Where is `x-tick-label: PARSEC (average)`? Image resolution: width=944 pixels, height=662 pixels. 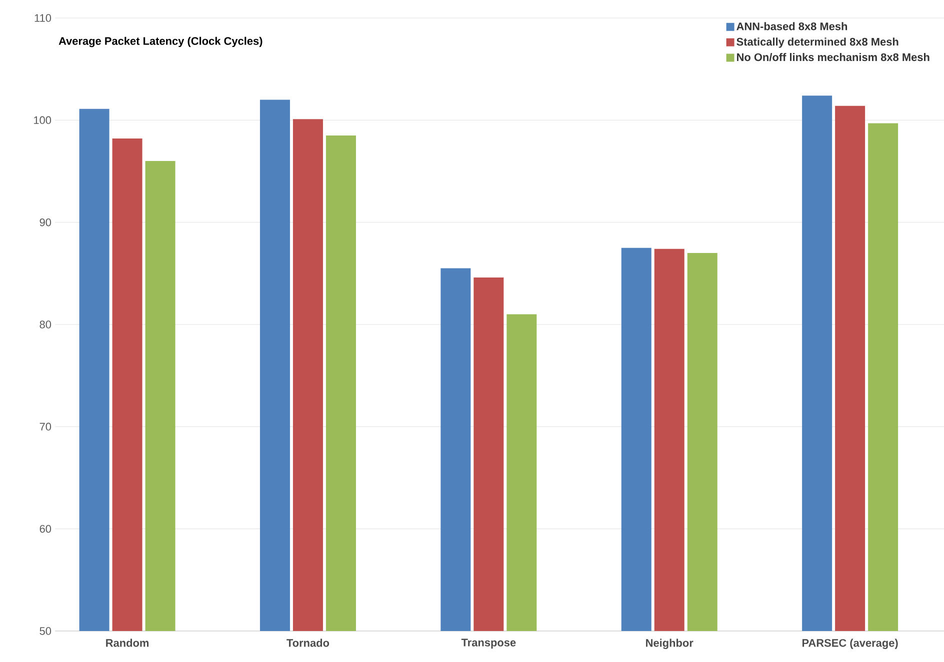
x-tick-label: PARSEC (average) is located at coordinates (850, 644).